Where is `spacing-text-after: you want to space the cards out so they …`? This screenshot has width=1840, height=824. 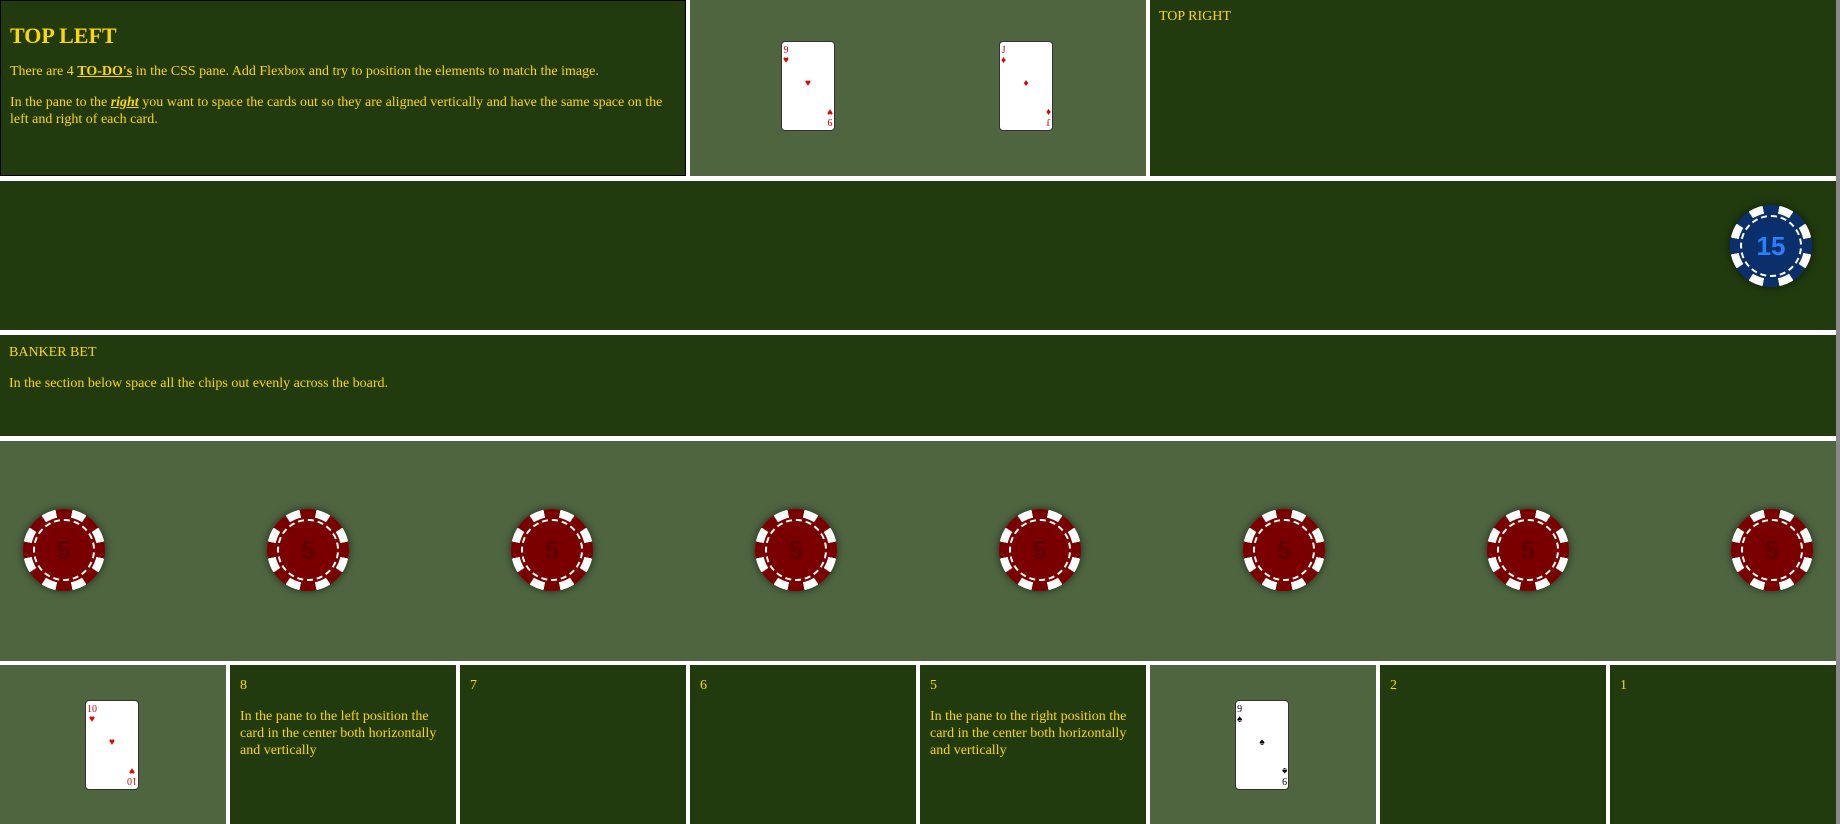 spacing-text-after: you want to space the cards out so they … is located at coordinates (336, 111).